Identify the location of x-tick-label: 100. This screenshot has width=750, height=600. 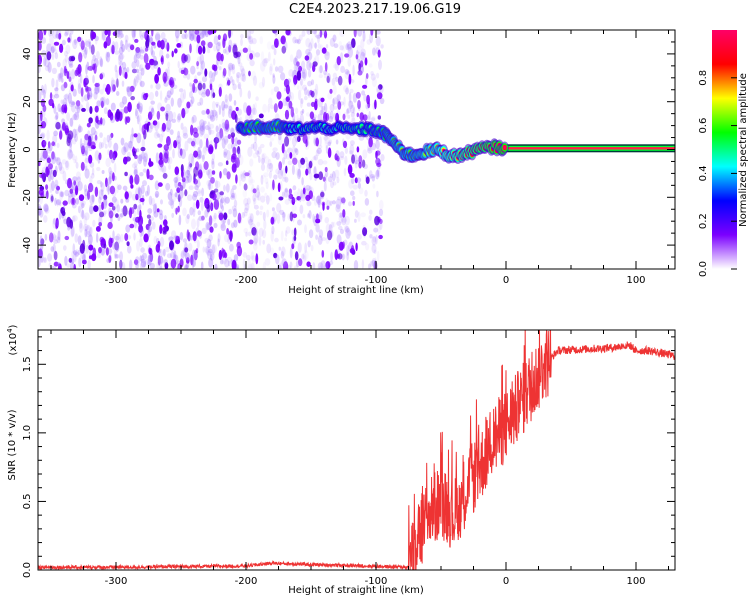
(635, 581).